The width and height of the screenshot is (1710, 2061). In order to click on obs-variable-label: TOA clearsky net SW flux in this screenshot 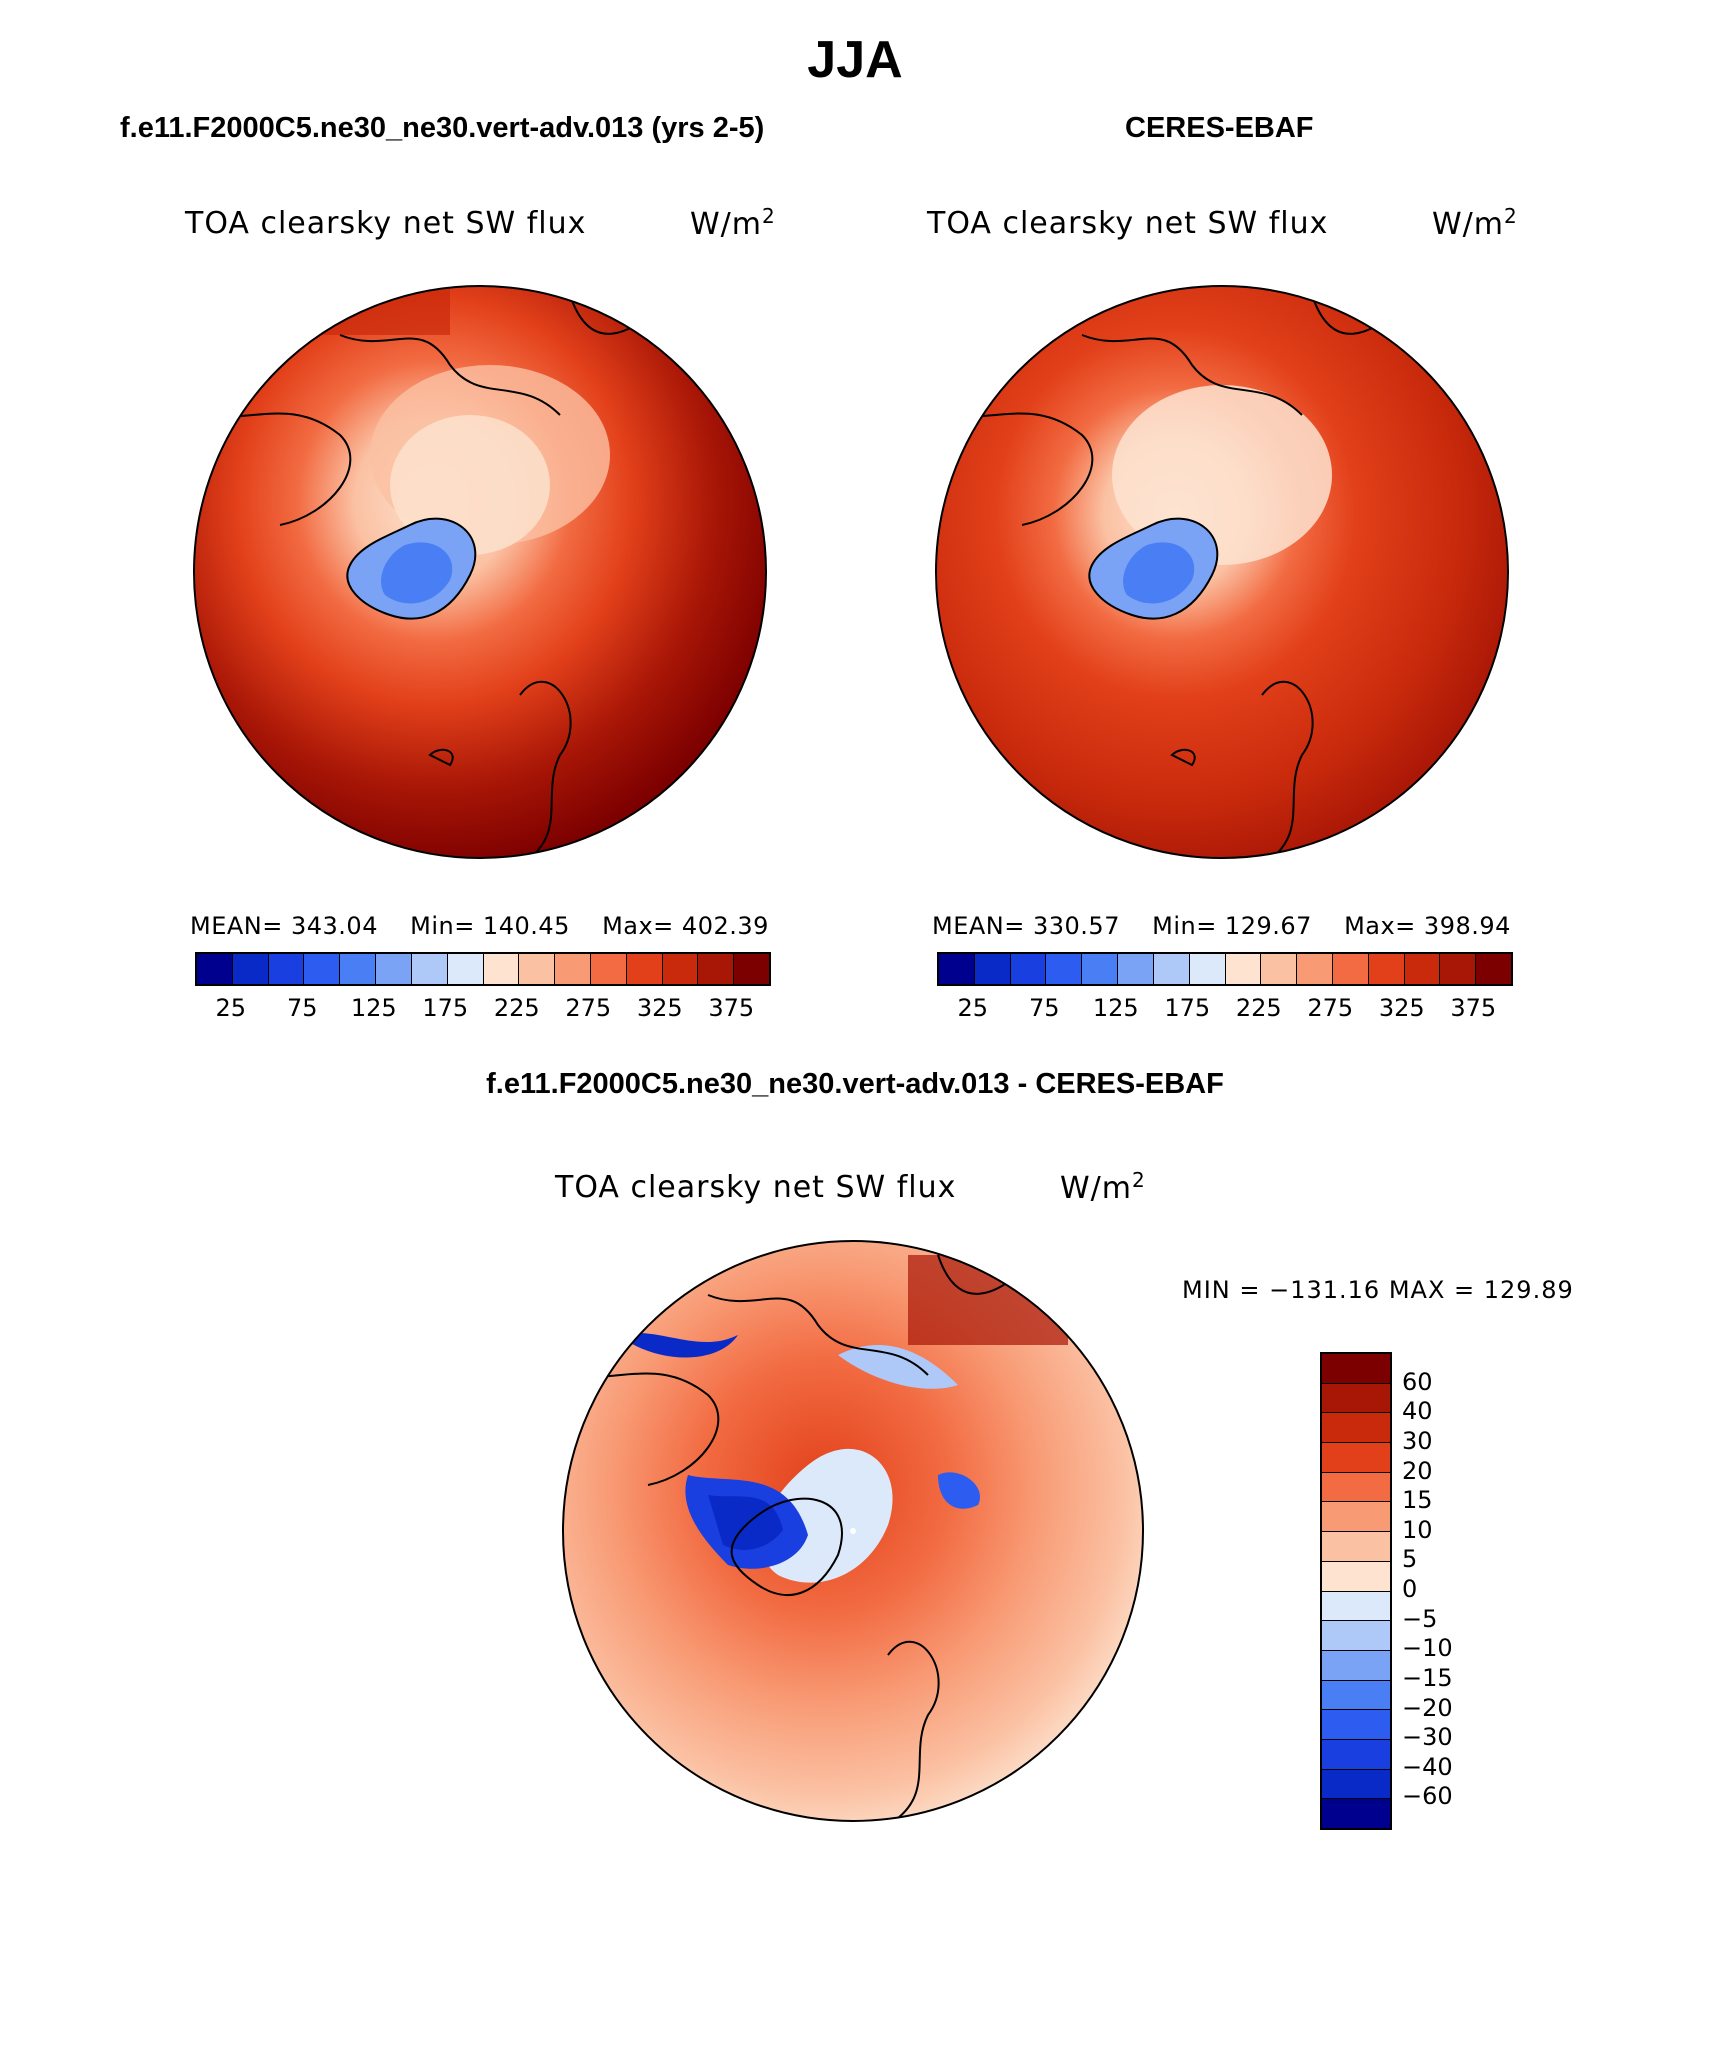, I will do `click(1128, 223)`.